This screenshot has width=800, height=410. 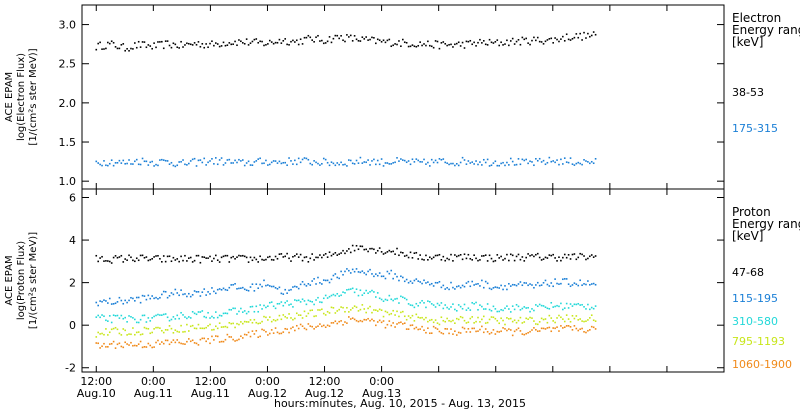 What do you see at coordinates (210, 393) in the screenshot?
I see `x-tick-date: Aug.11` at bounding box center [210, 393].